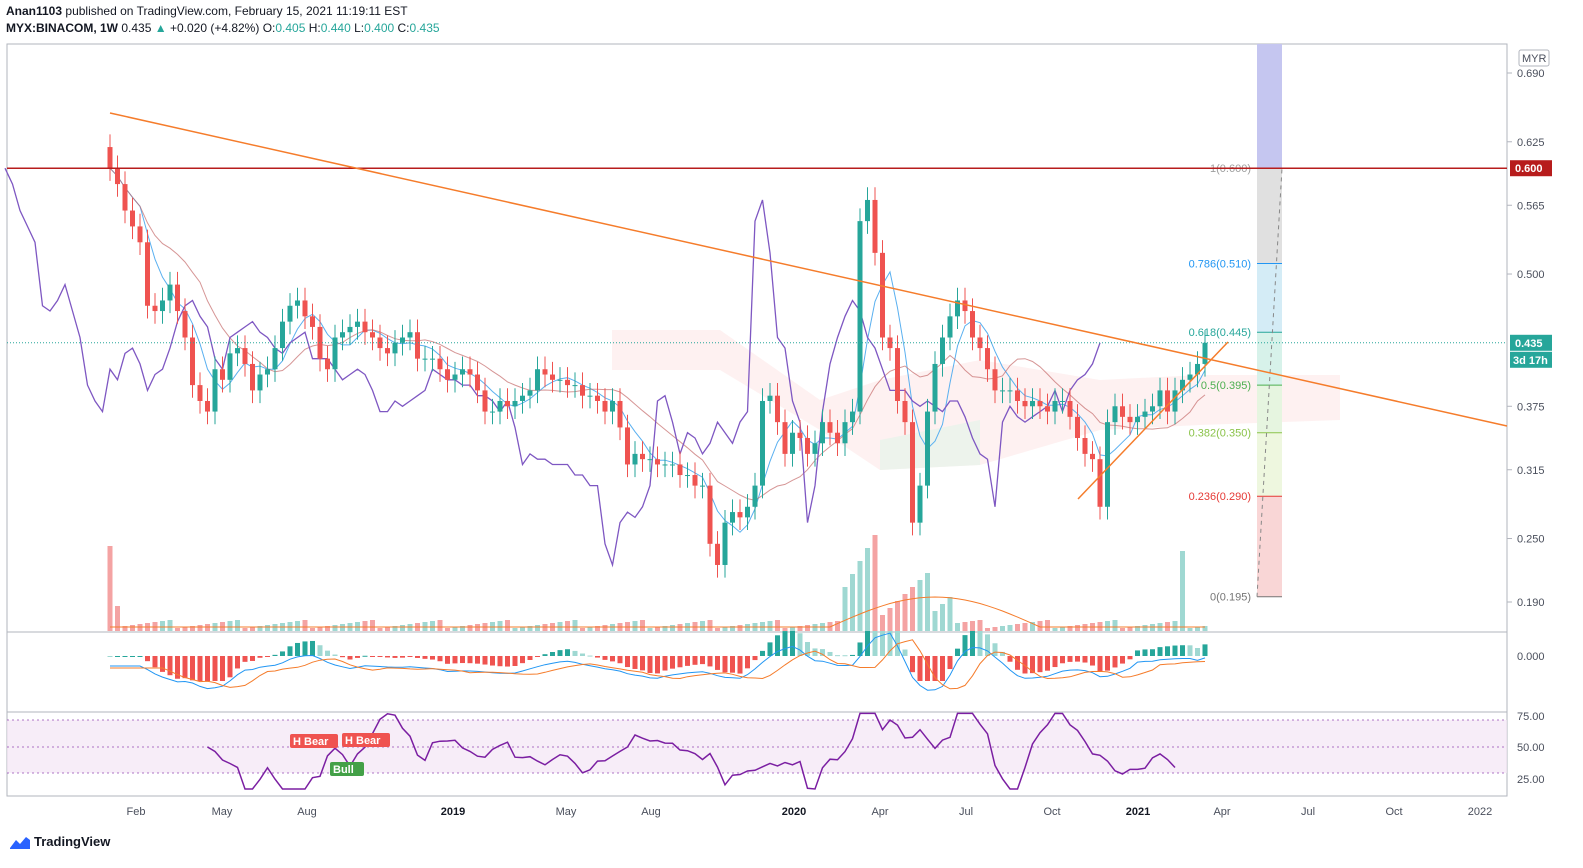 The height and width of the screenshot is (868, 1583). Describe the element at coordinates (62, 28) in the screenshot. I see `symbol-name: MYX:BINACOM, 1W` at that location.